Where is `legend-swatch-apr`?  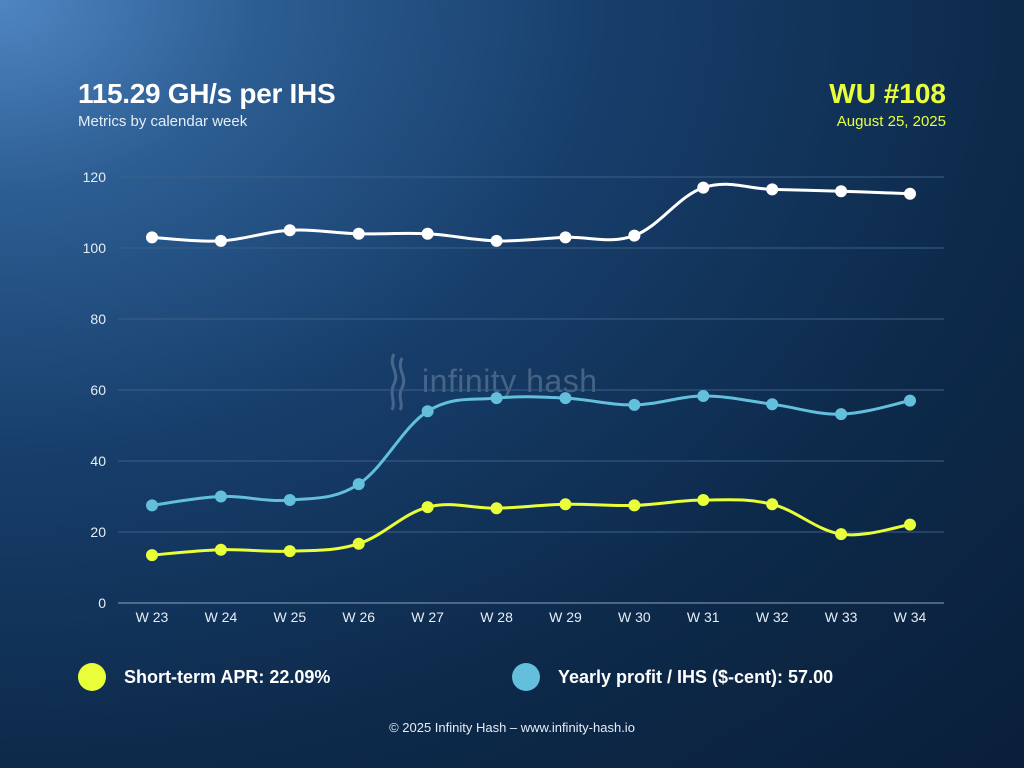
legend-swatch-apr is located at coordinates (92, 677).